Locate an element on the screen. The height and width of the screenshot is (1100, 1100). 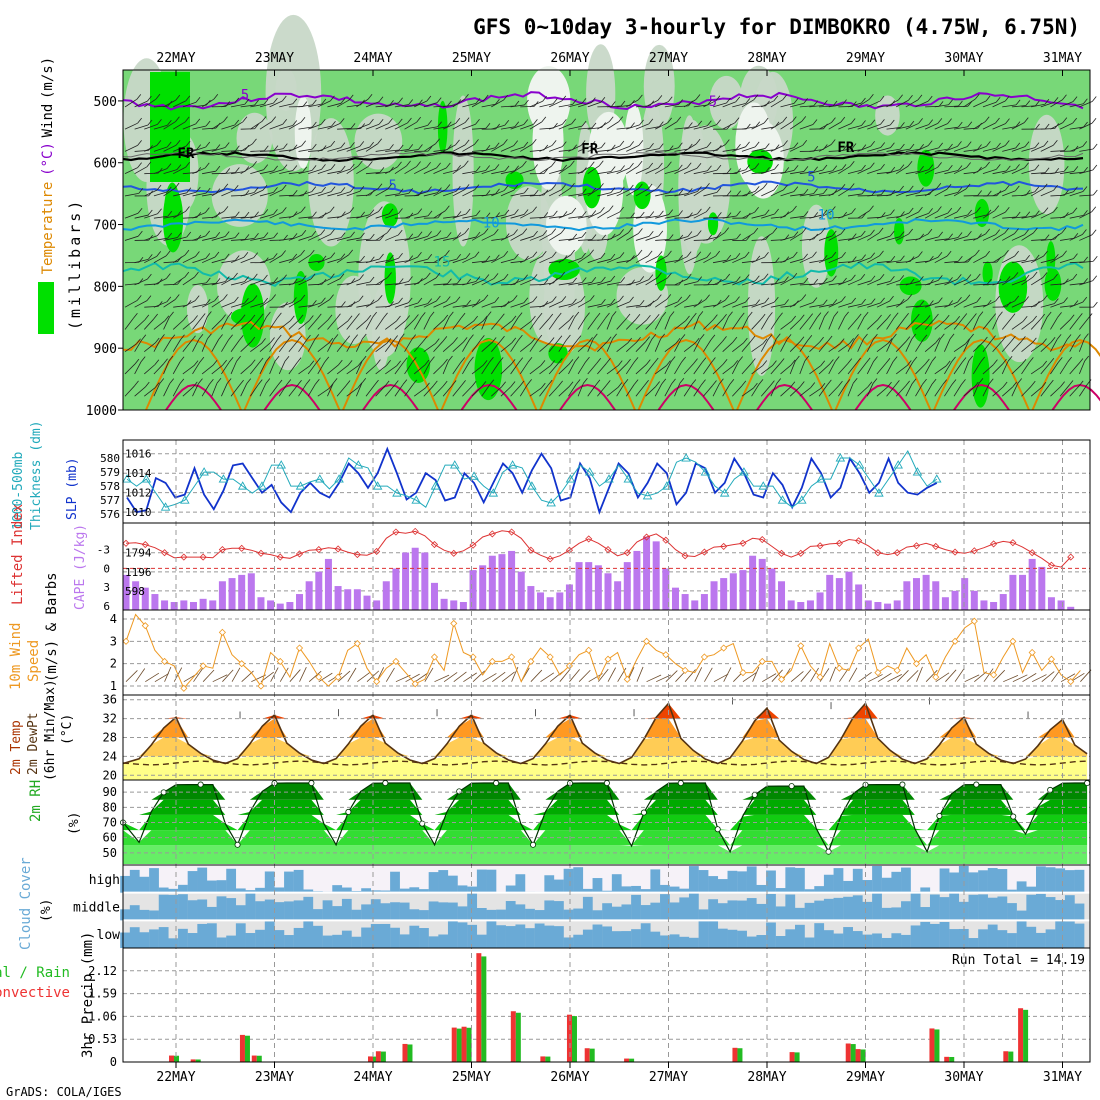
cape-bar is located at coordinates (714, 595).